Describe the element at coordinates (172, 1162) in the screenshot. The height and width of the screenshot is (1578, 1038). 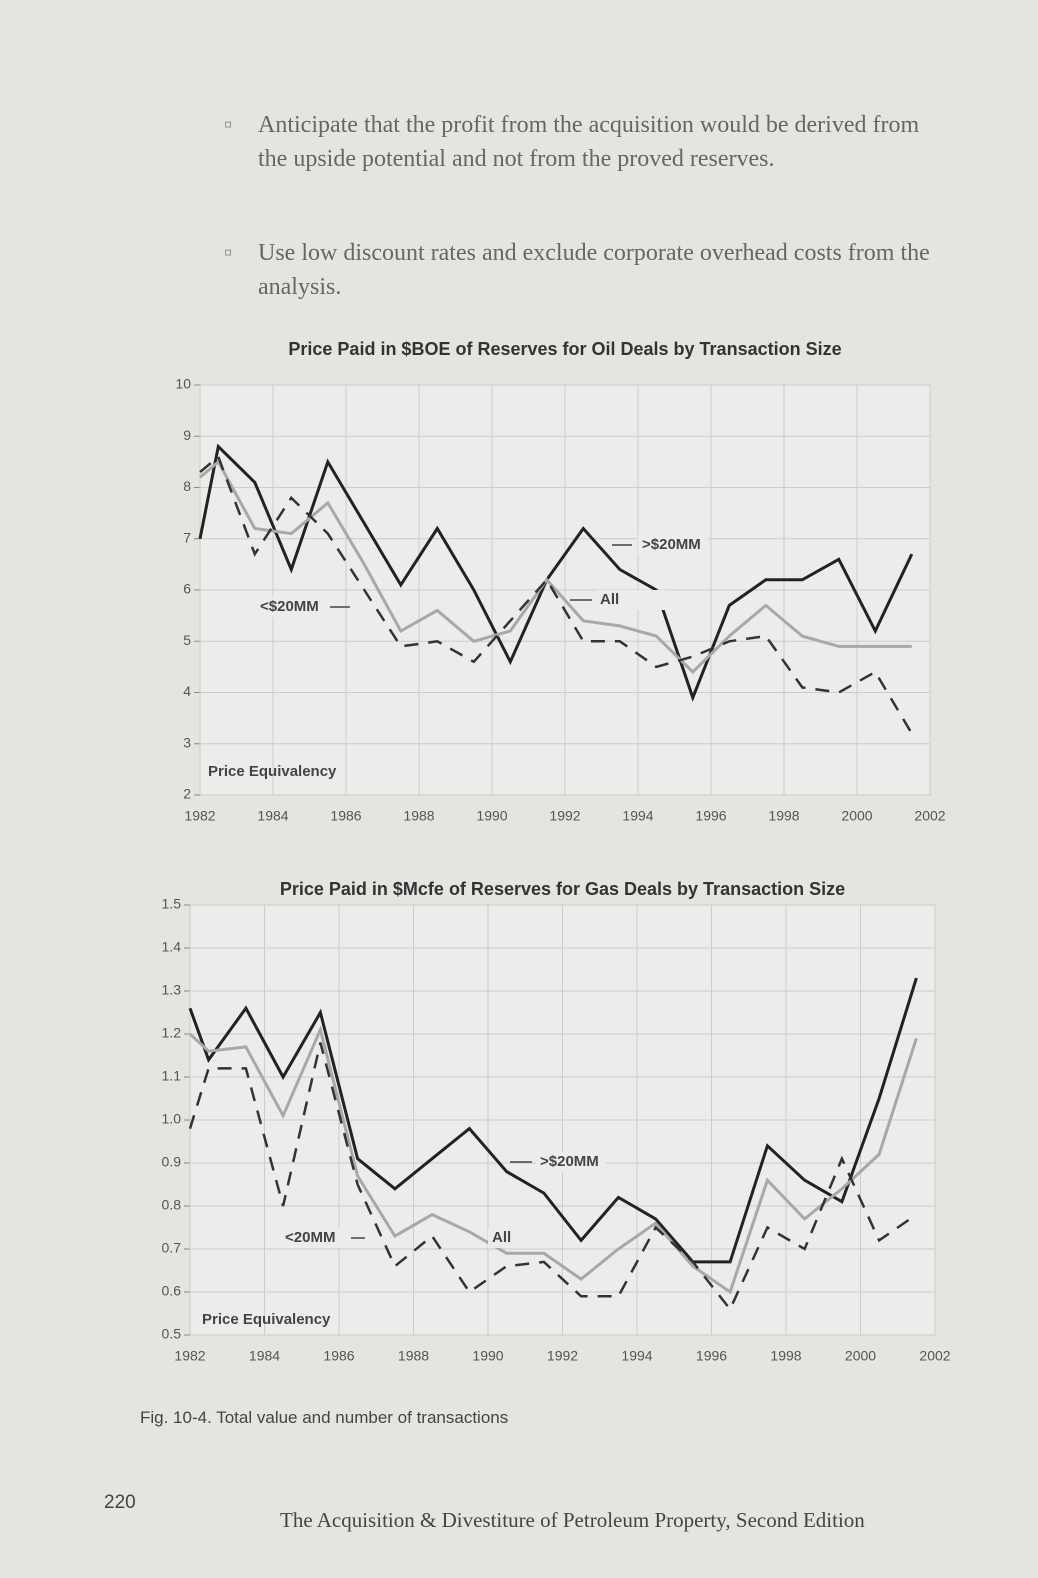
I see `y-tick-label: 0.9` at that location.